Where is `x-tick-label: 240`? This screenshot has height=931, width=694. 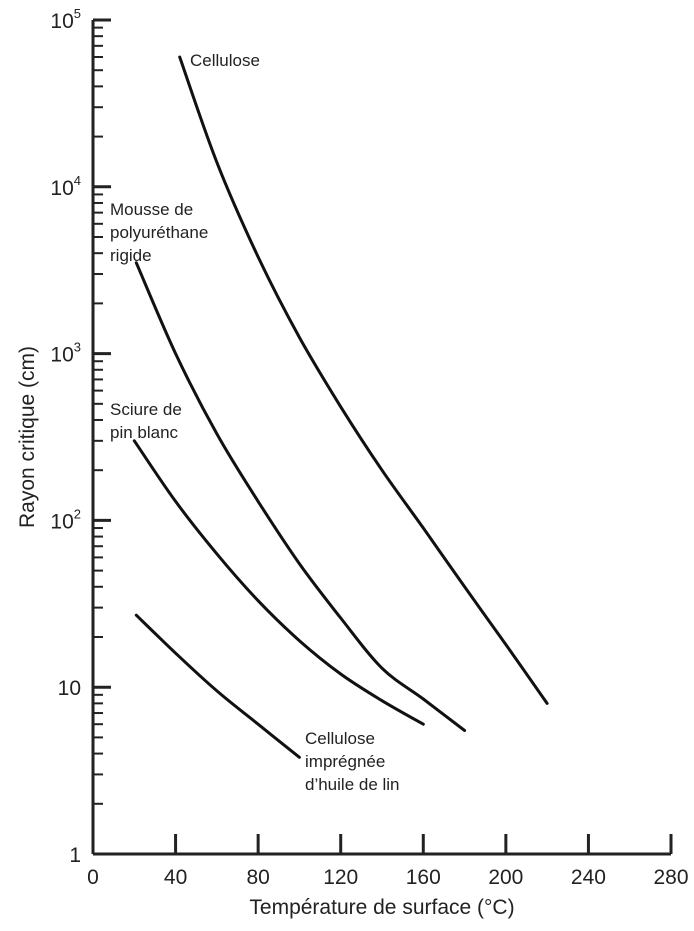
x-tick-label: 240 is located at coordinates (588, 877).